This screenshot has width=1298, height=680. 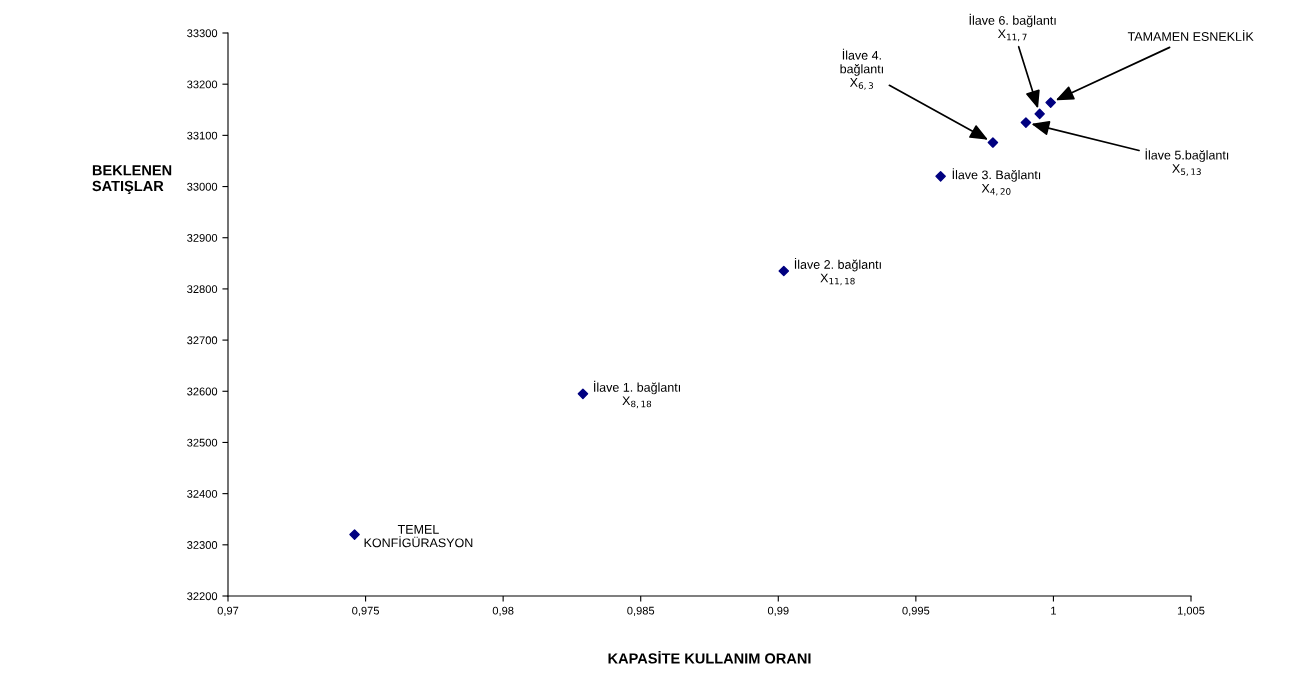 I want to click on y-axis-title: BEKLENEN SATIŞLAR, so click(x=132, y=180).